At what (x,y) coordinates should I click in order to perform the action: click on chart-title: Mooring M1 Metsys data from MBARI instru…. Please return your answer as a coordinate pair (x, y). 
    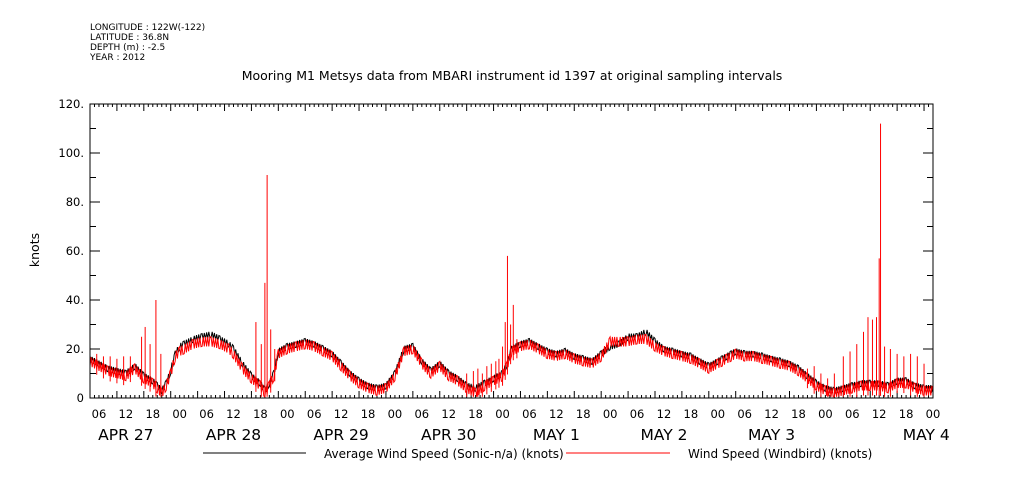
    Looking at the image, I should click on (512, 75).